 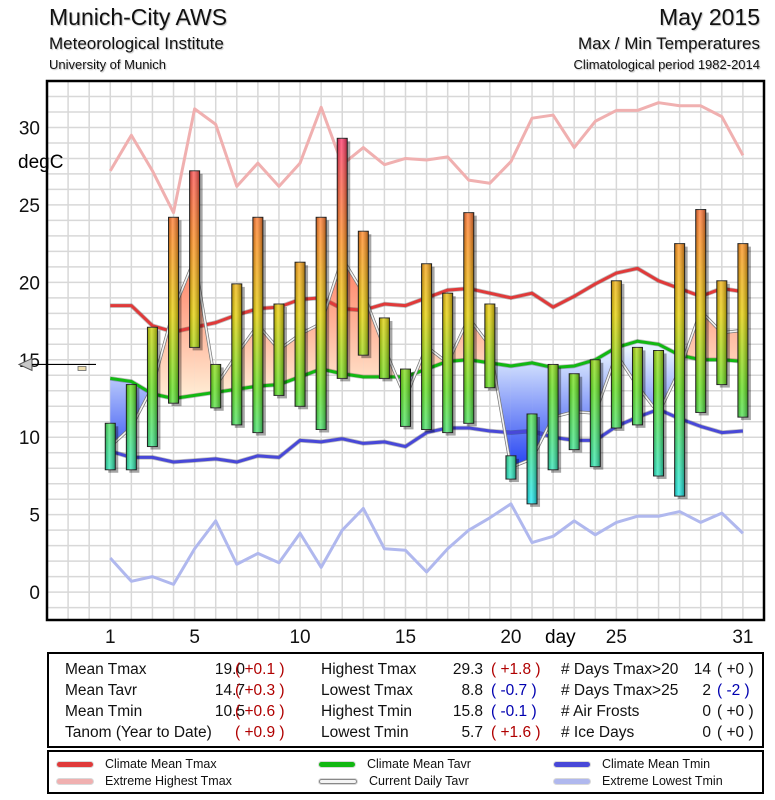 I want to click on legend-item-climate-mean-tavr: Climate Mean Tavr, so click(x=395, y=764).